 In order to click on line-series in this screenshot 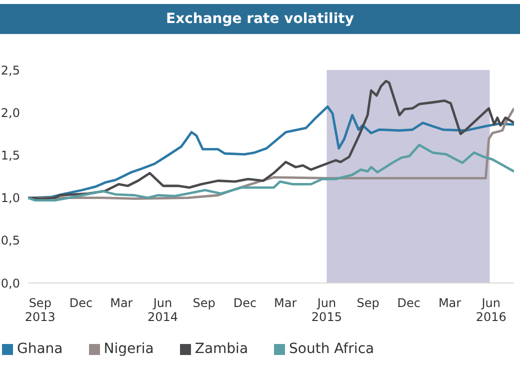, I will do `click(271, 173)`.